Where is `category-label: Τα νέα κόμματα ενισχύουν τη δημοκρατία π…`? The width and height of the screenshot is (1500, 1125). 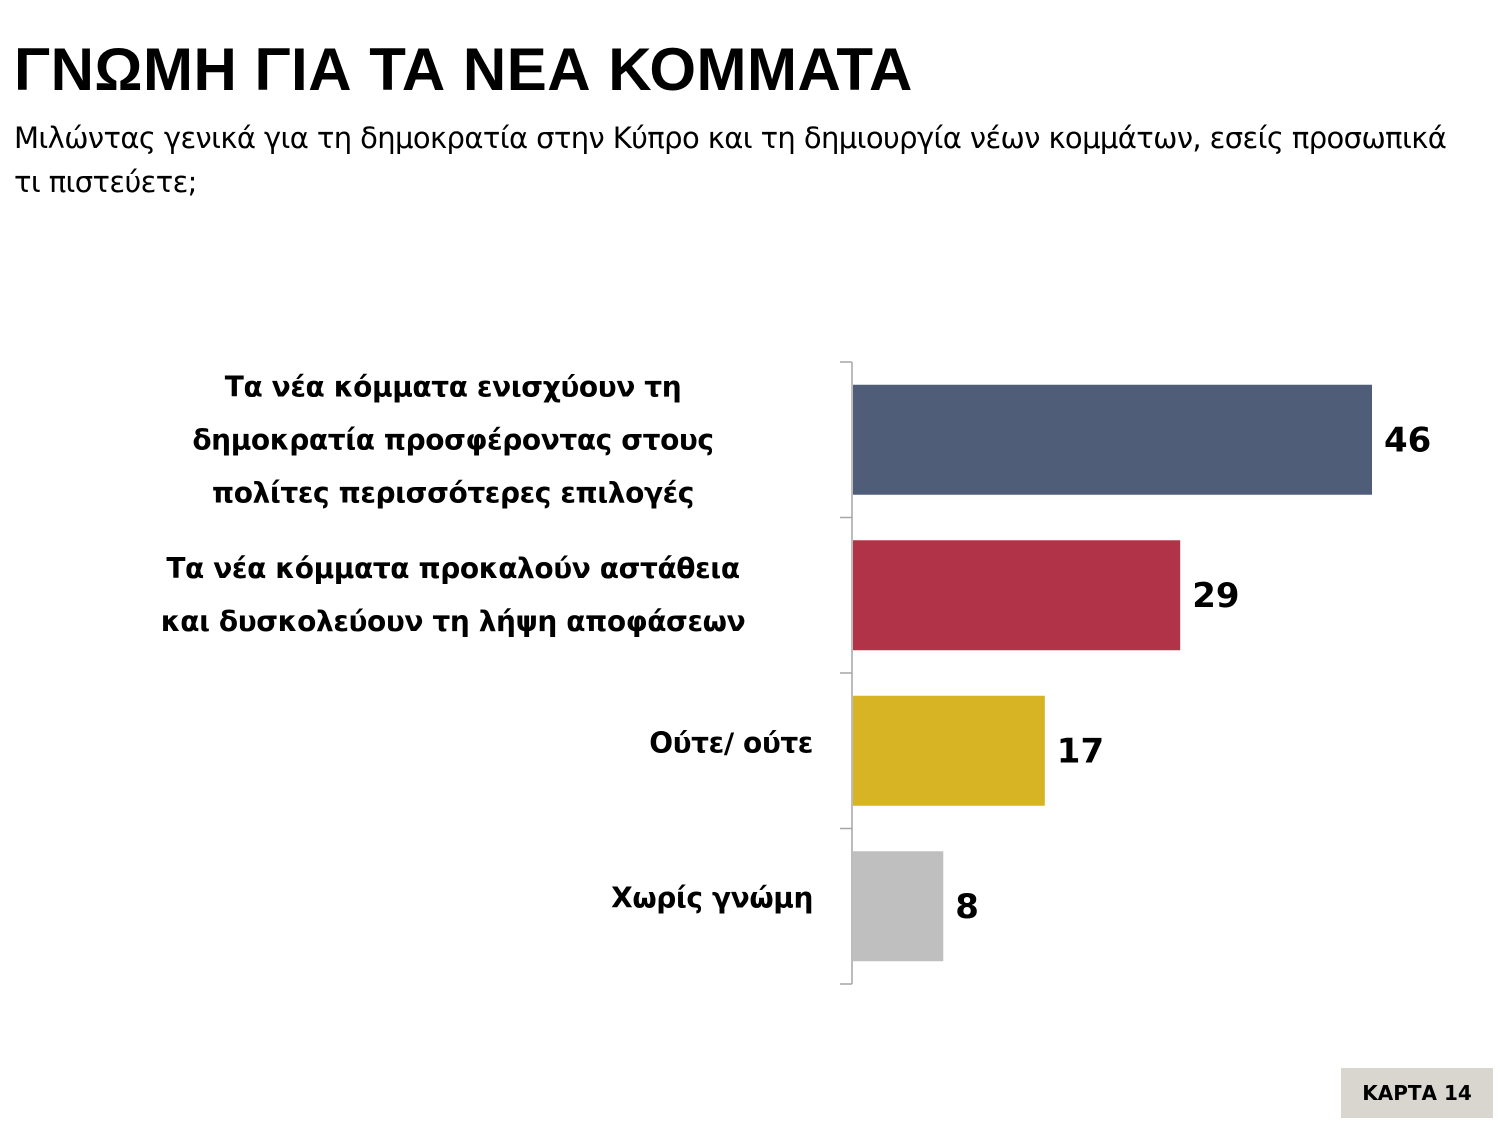
category-label: Τα νέα κόμματα ενισχύουν τη δημοκρατία π… is located at coordinates (453, 440).